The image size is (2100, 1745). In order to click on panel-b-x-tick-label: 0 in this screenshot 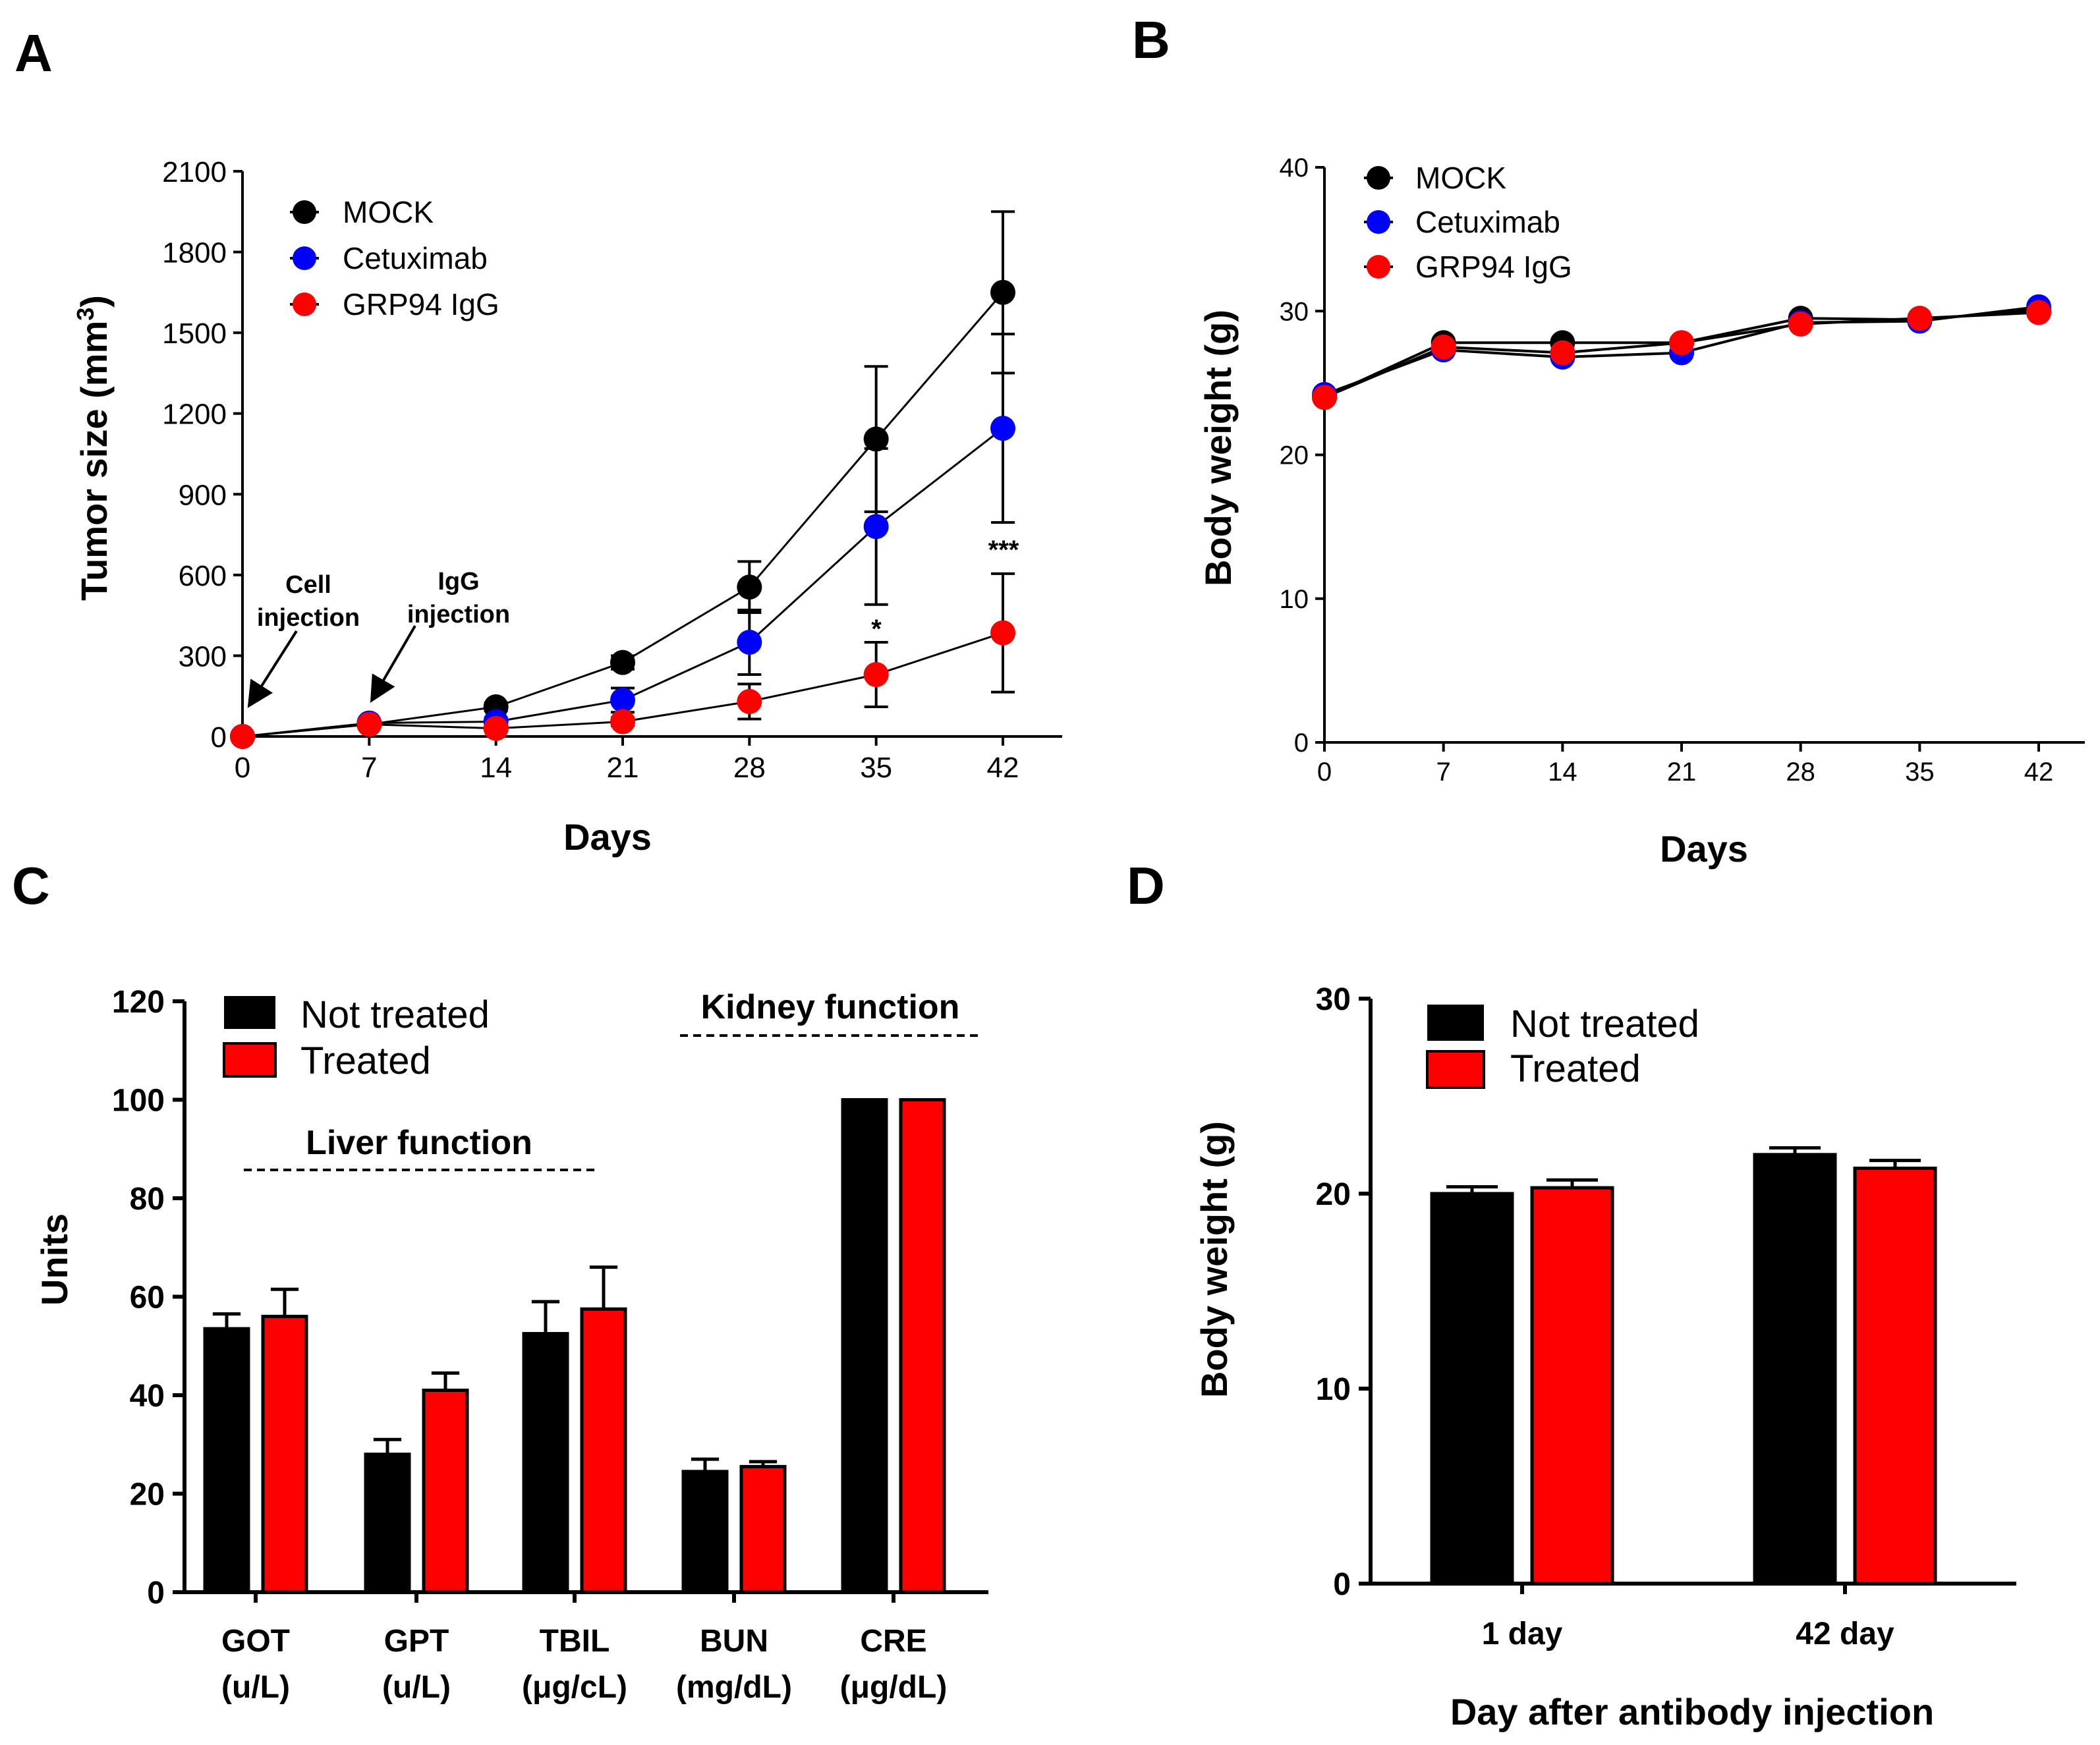, I will do `click(1324, 773)`.